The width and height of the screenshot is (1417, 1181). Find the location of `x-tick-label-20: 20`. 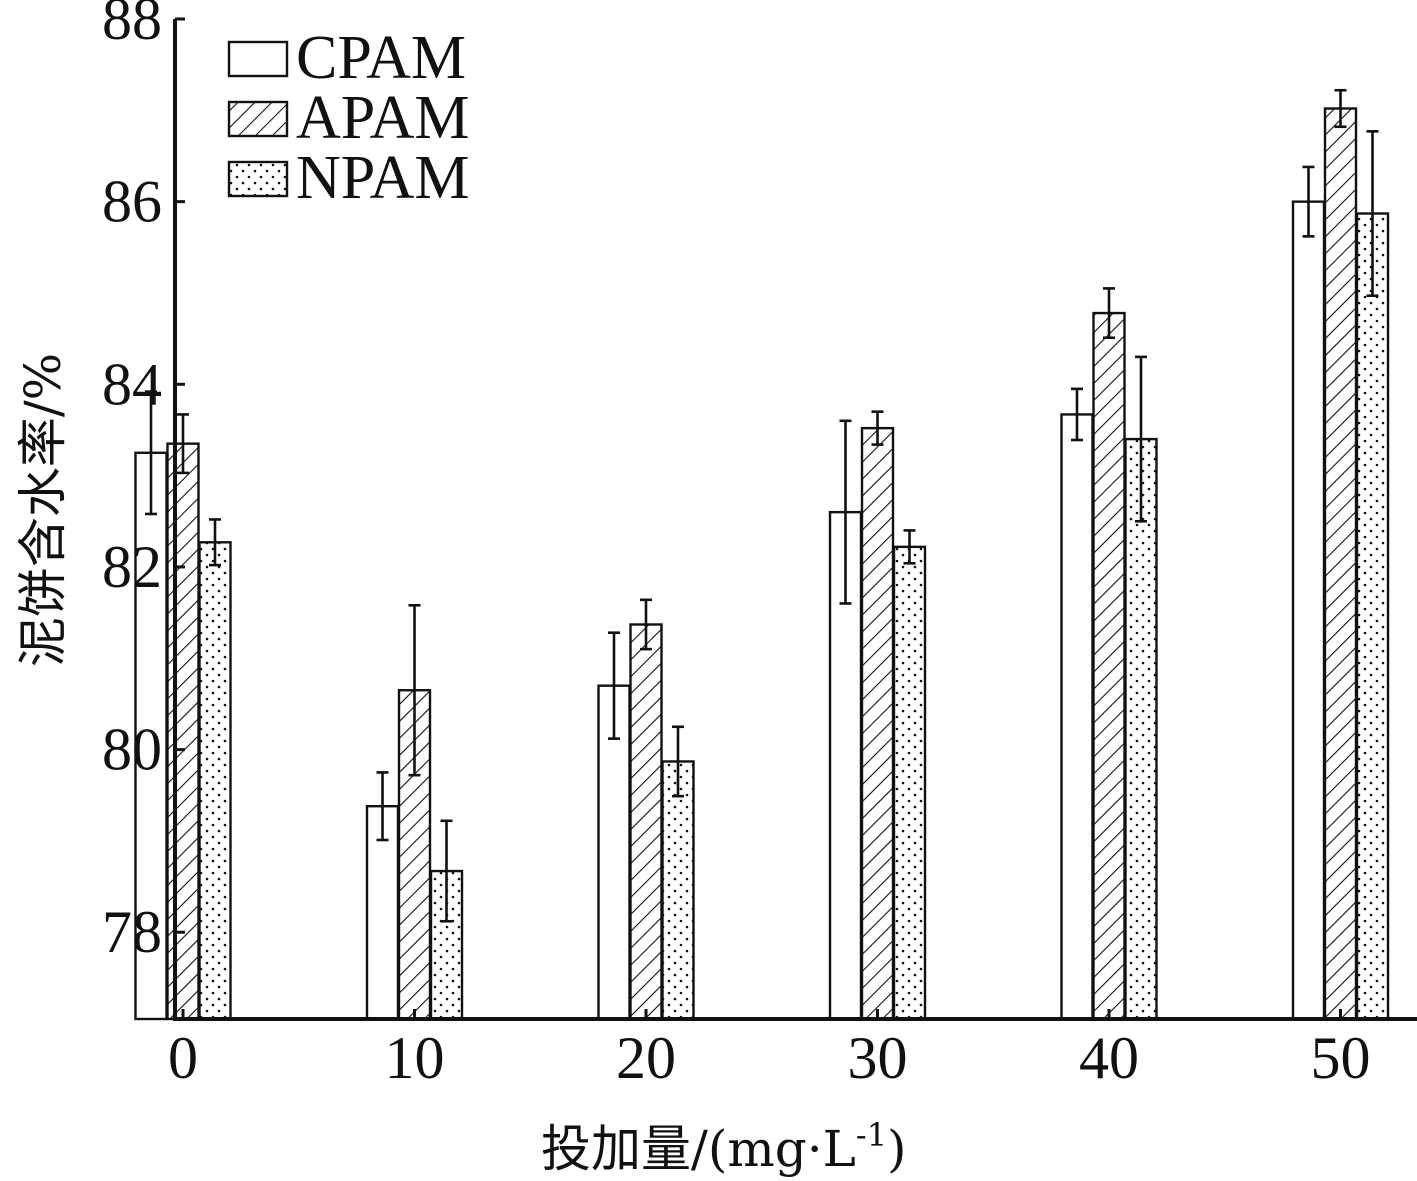

x-tick-label-20: 20 is located at coordinates (646, 1058).